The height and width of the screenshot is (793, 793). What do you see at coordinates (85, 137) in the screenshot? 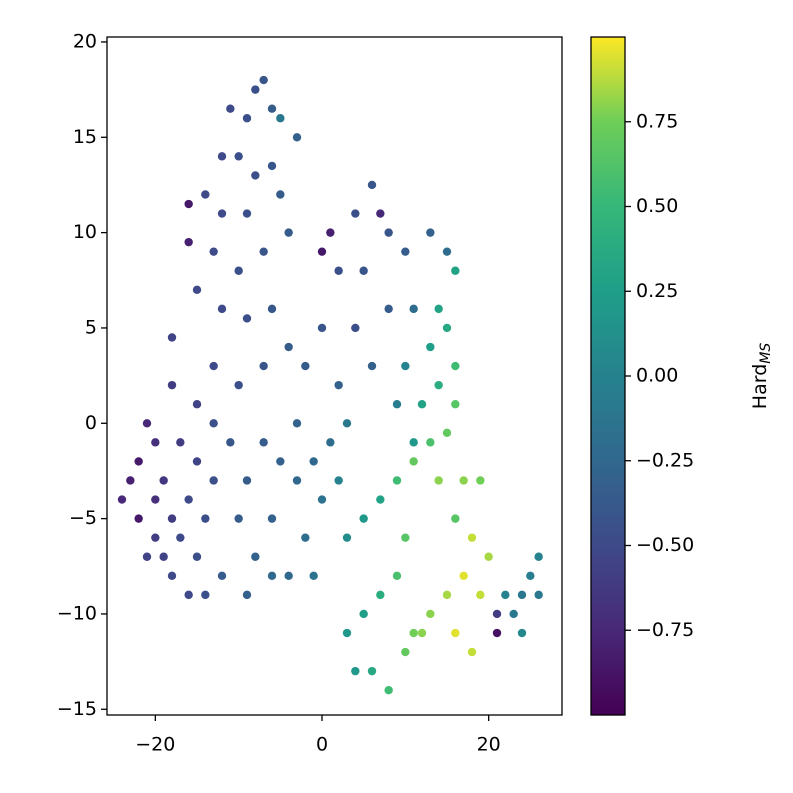
I see `y-tick-label: 15` at bounding box center [85, 137].